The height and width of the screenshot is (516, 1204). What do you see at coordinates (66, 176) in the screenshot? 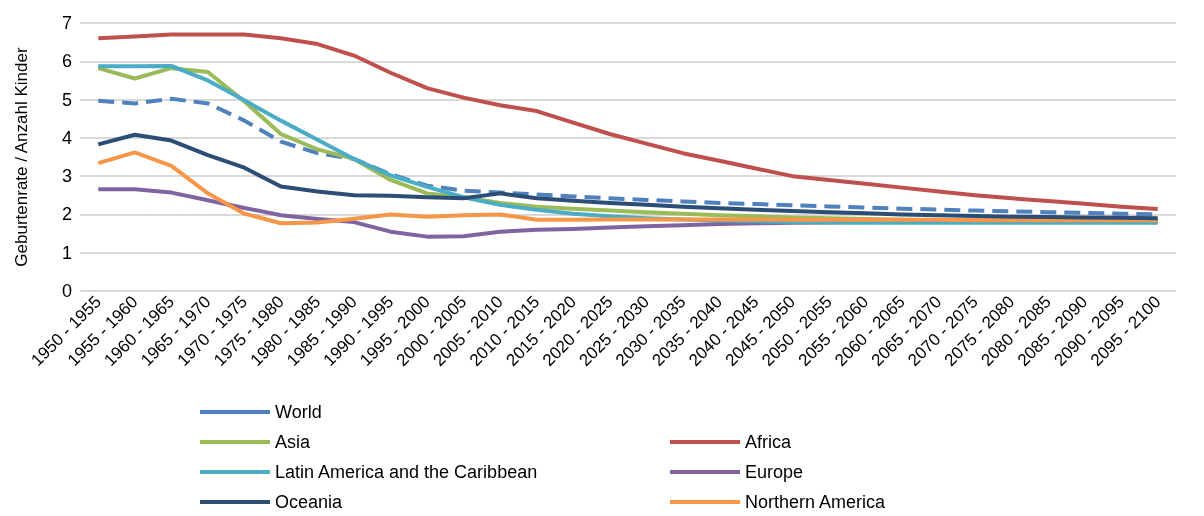
I see `y-tick-label: 3` at bounding box center [66, 176].